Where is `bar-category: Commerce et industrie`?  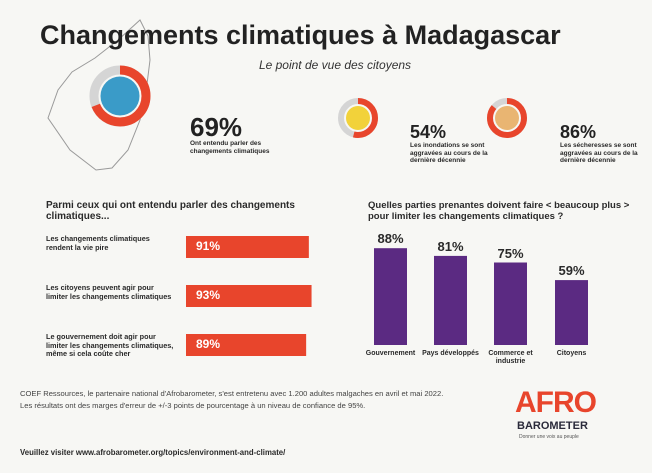 bar-category: Commerce et industrie is located at coordinates (510, 357).